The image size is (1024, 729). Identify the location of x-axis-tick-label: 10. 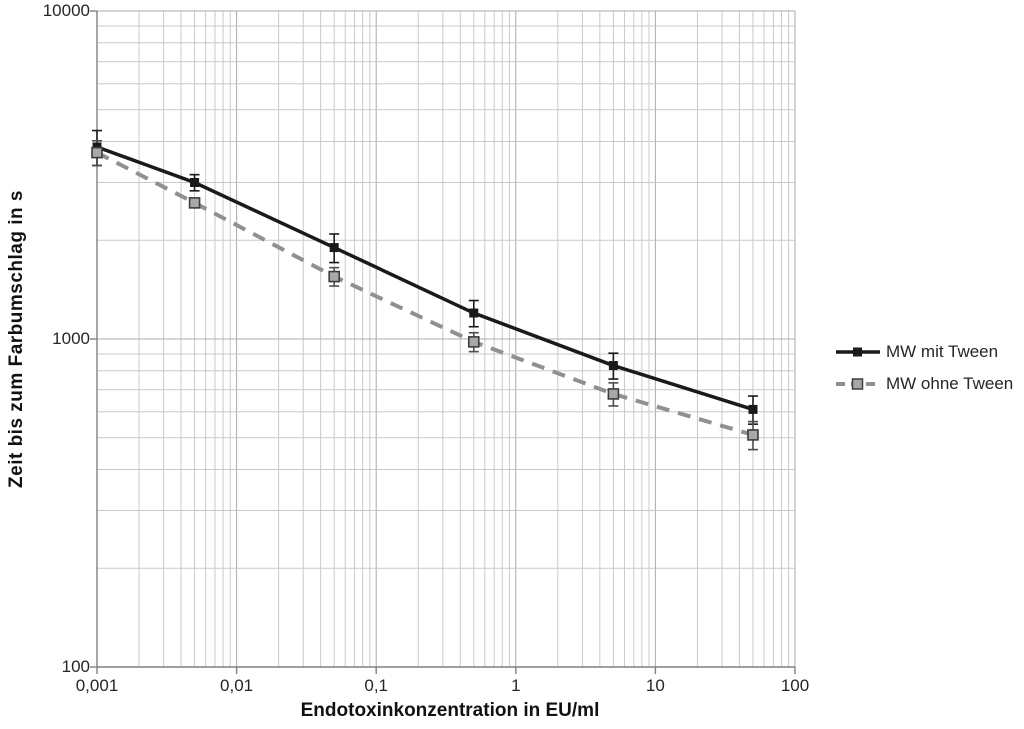
(655, 685).